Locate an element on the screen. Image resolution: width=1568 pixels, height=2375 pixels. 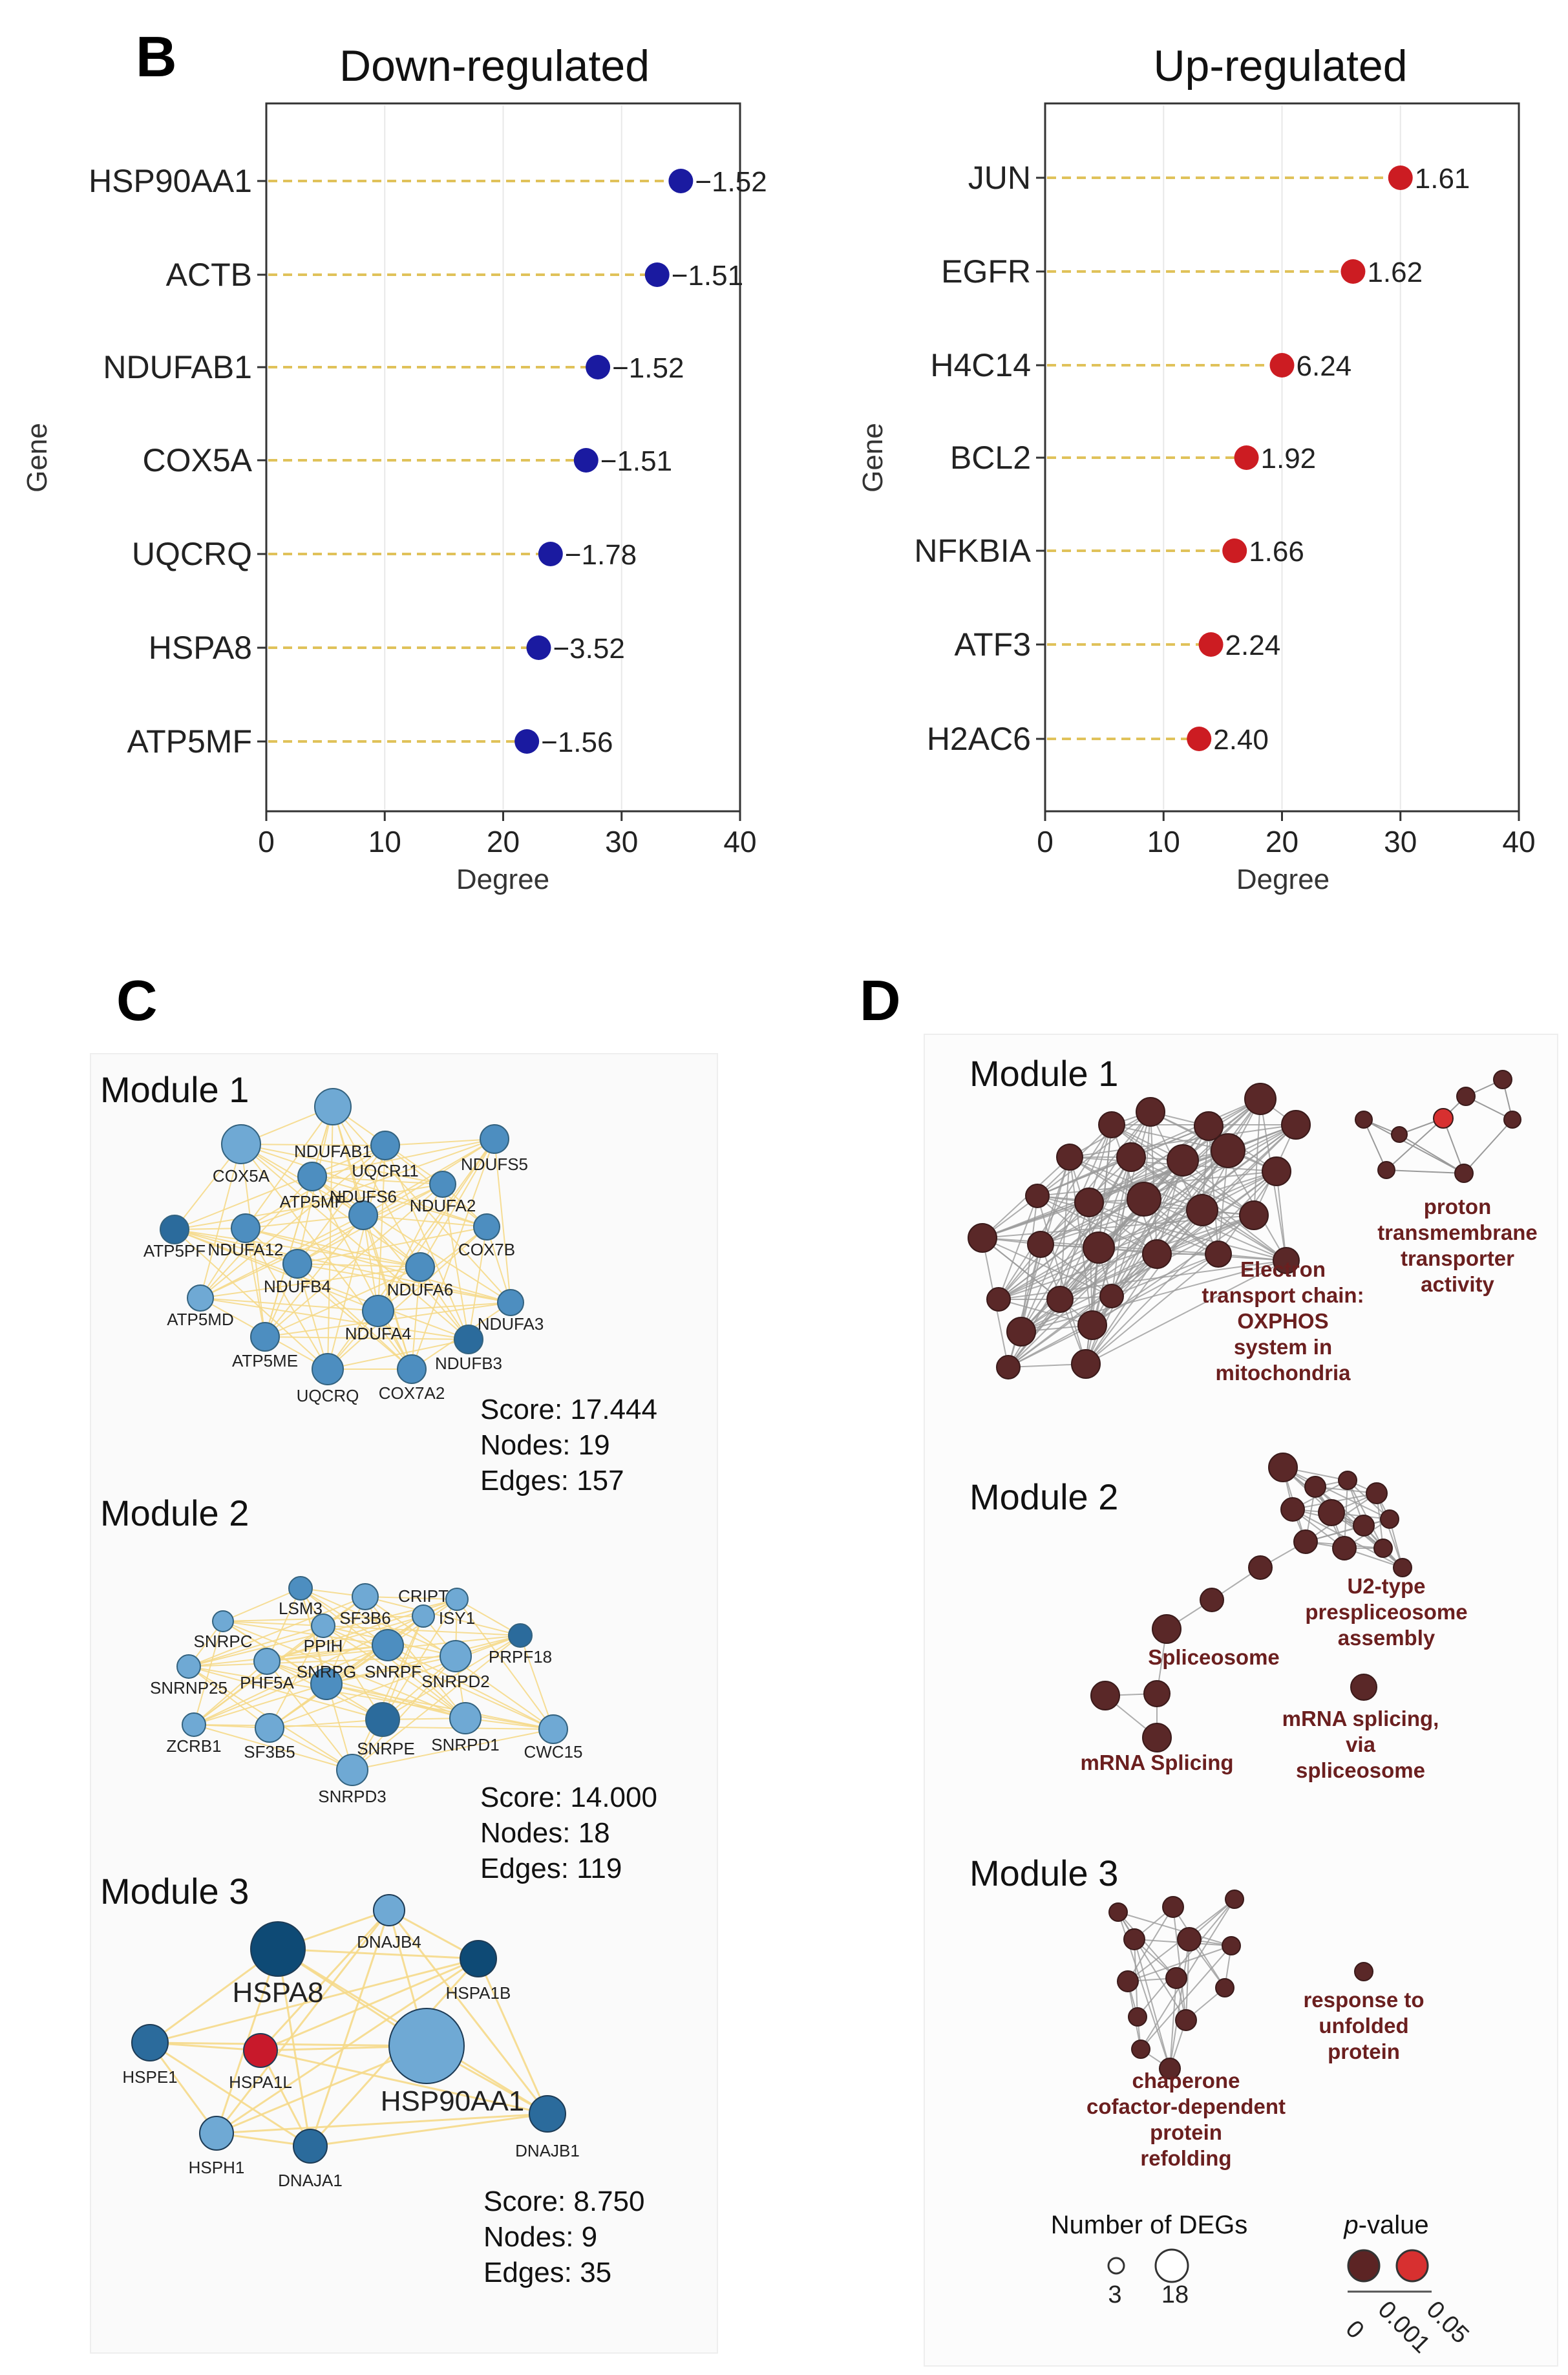
d-module-2-term-mrna-splicing: mRNA Splicing is located at coordinates (1156, 1762).